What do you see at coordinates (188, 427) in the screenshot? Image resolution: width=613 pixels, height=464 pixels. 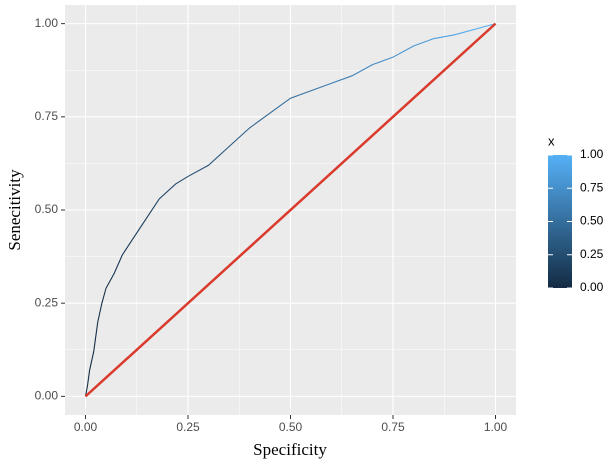 I see `x-tick-label: 0.25` at bounding box center [188, 427].